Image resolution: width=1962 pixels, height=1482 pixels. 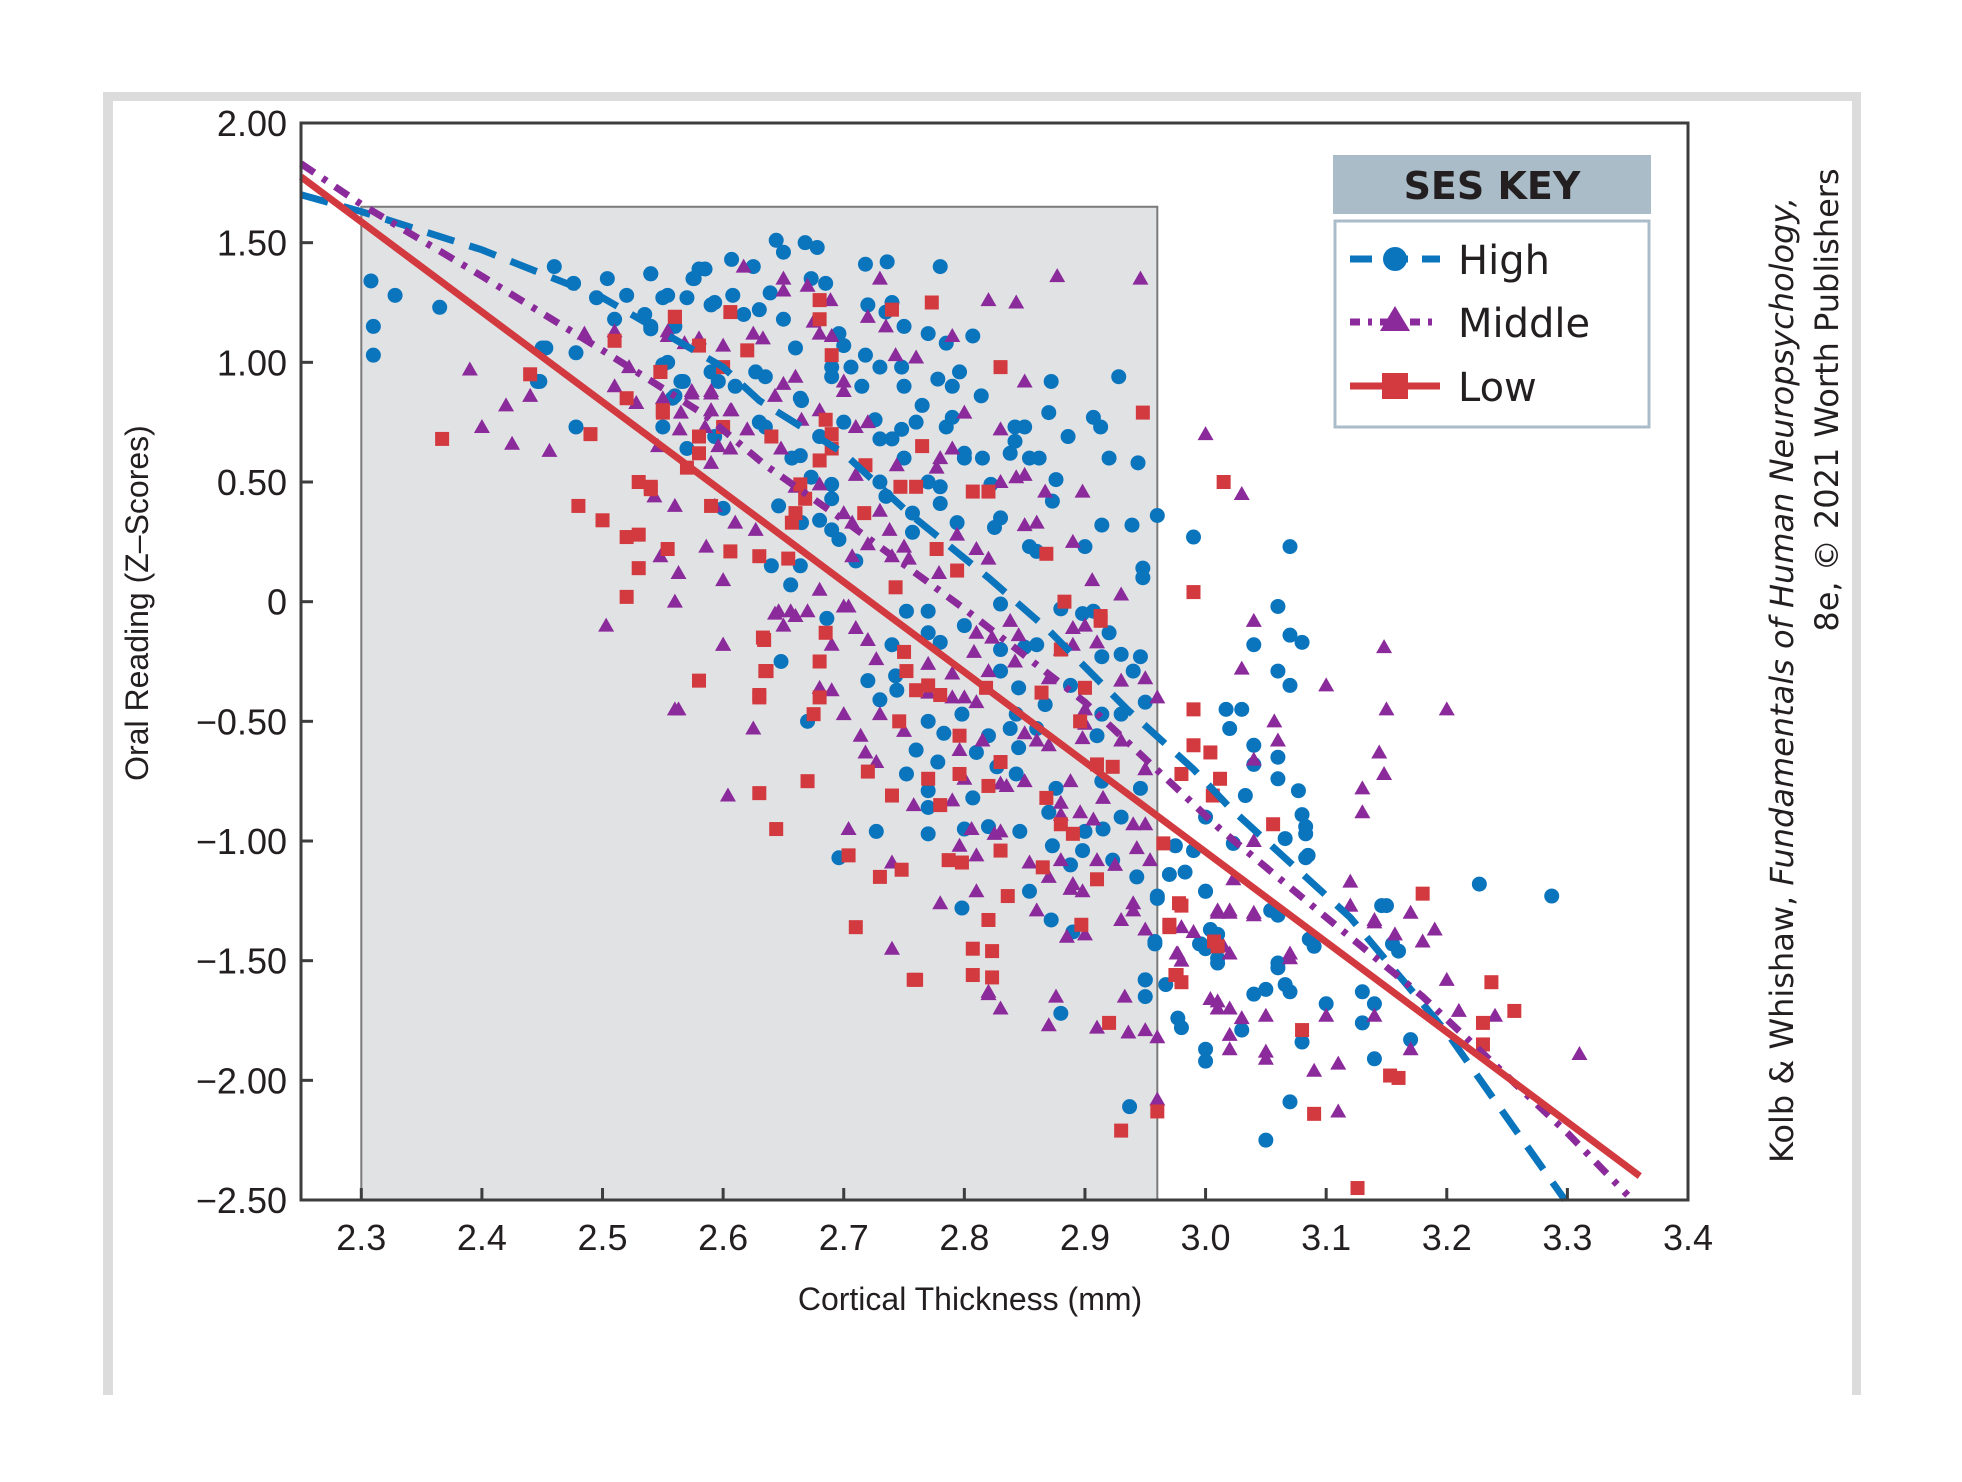 I want to click on x-tick-label: 2.9, so click(x=1085, y=1237).